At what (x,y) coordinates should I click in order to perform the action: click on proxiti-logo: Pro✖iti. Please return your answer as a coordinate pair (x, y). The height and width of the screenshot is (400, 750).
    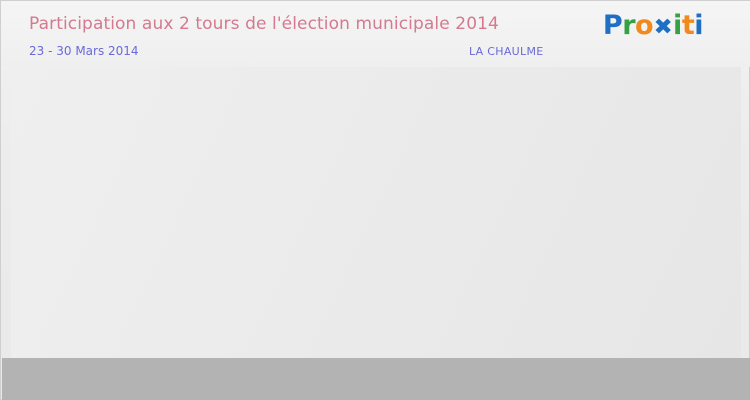
    Looking at the image, I should click on (653, 26).